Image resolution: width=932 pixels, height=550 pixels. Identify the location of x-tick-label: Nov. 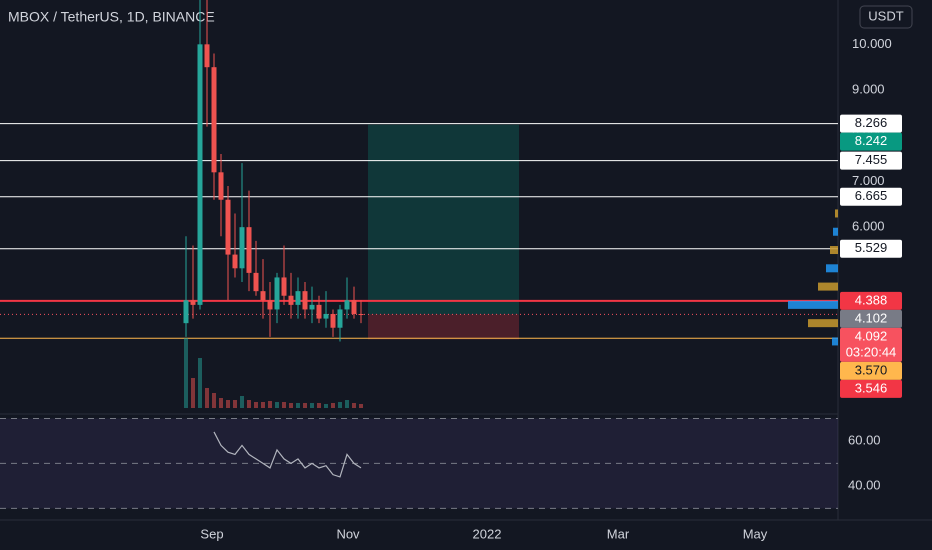
(348, 533).